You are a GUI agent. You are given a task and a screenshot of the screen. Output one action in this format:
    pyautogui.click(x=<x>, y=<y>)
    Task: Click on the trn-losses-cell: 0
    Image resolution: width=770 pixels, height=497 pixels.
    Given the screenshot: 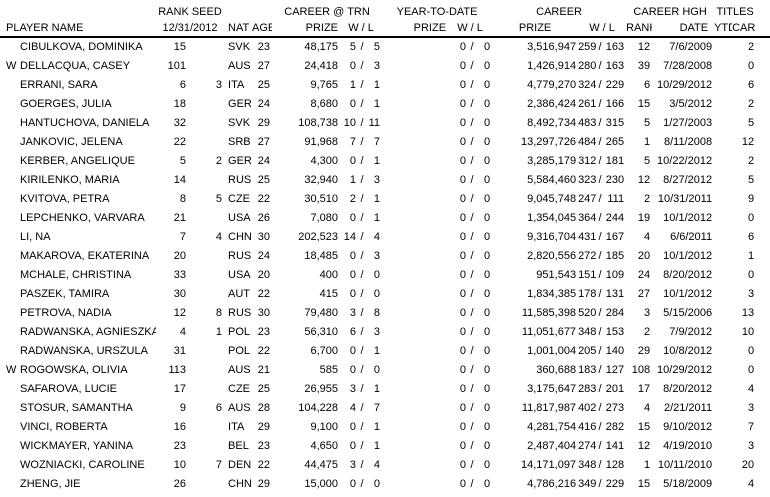 What is the action you would take?
    pyautogui.click(x=377, y=483)
    